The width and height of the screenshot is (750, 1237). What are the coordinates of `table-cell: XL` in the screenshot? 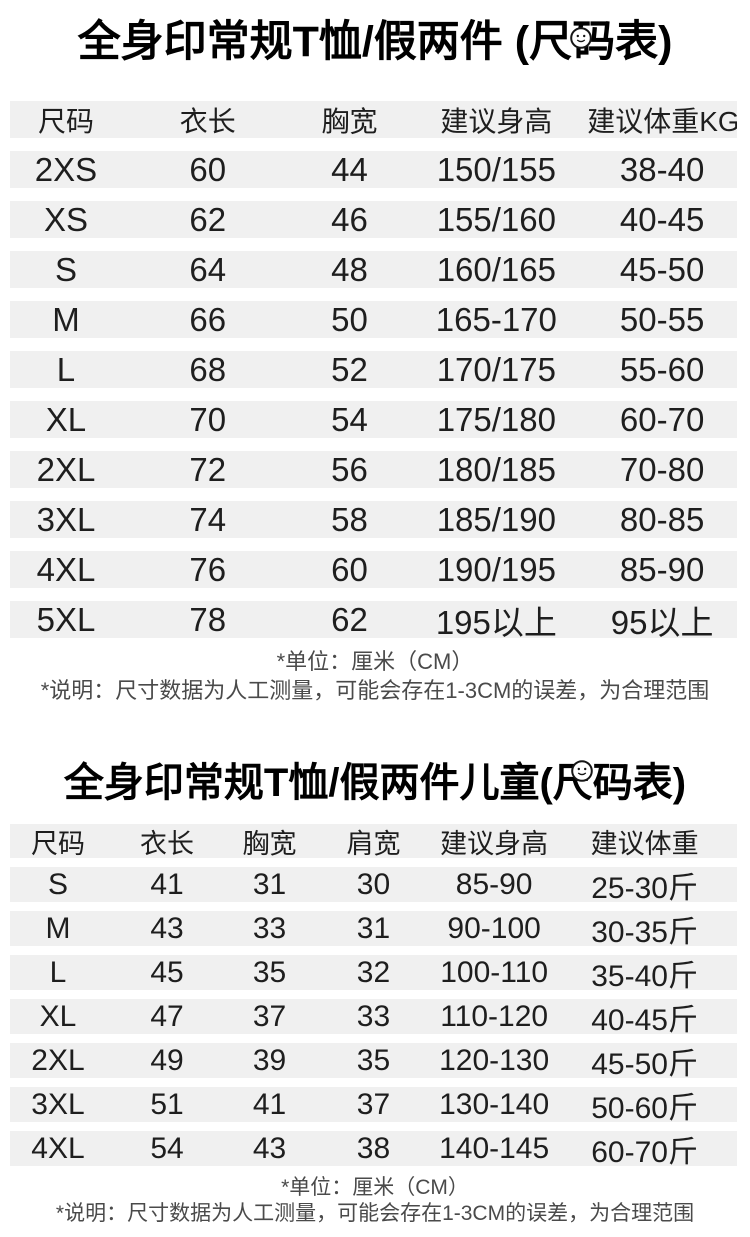 It's located at (58, 1016).